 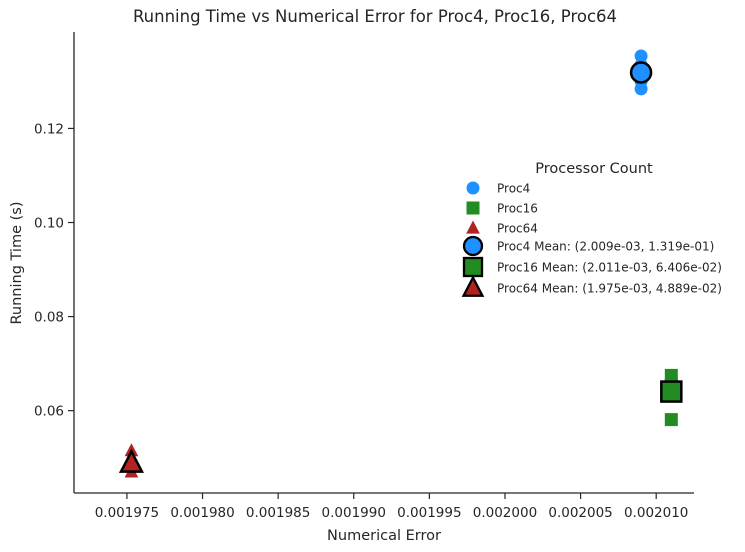 I want to click on legend-proc16-mean-marker, so click(x=473, y=267).